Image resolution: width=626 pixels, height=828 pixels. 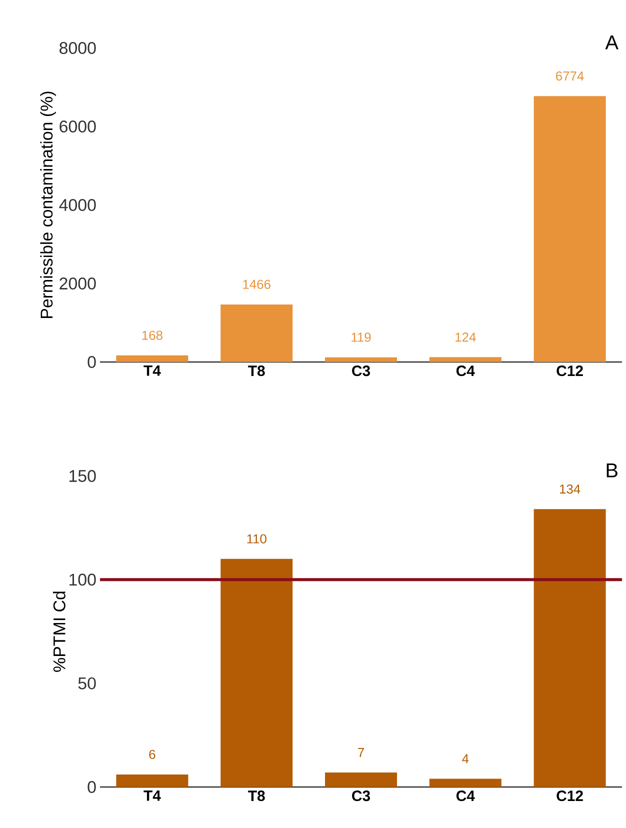 I want to click on chart-title: B, so click(x=612, y=471).